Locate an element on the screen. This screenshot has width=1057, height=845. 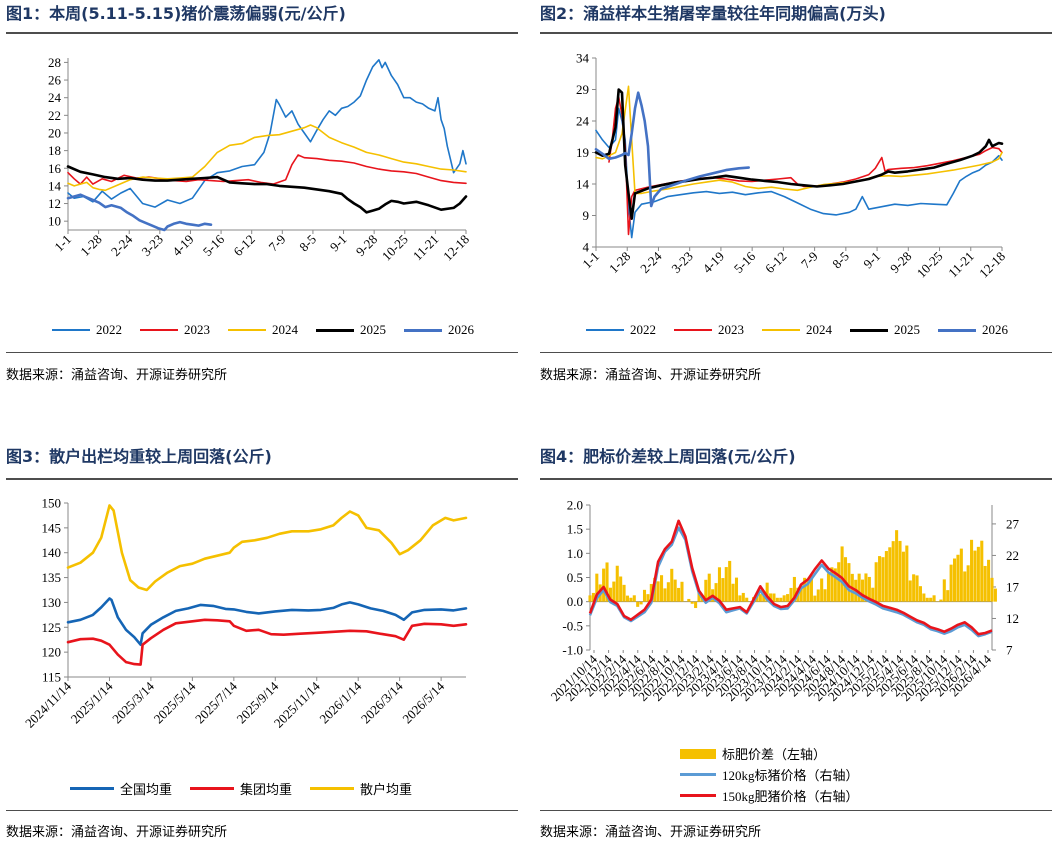
fig1-x-tick-label: 6-12 is located at coordinates (243, 245).